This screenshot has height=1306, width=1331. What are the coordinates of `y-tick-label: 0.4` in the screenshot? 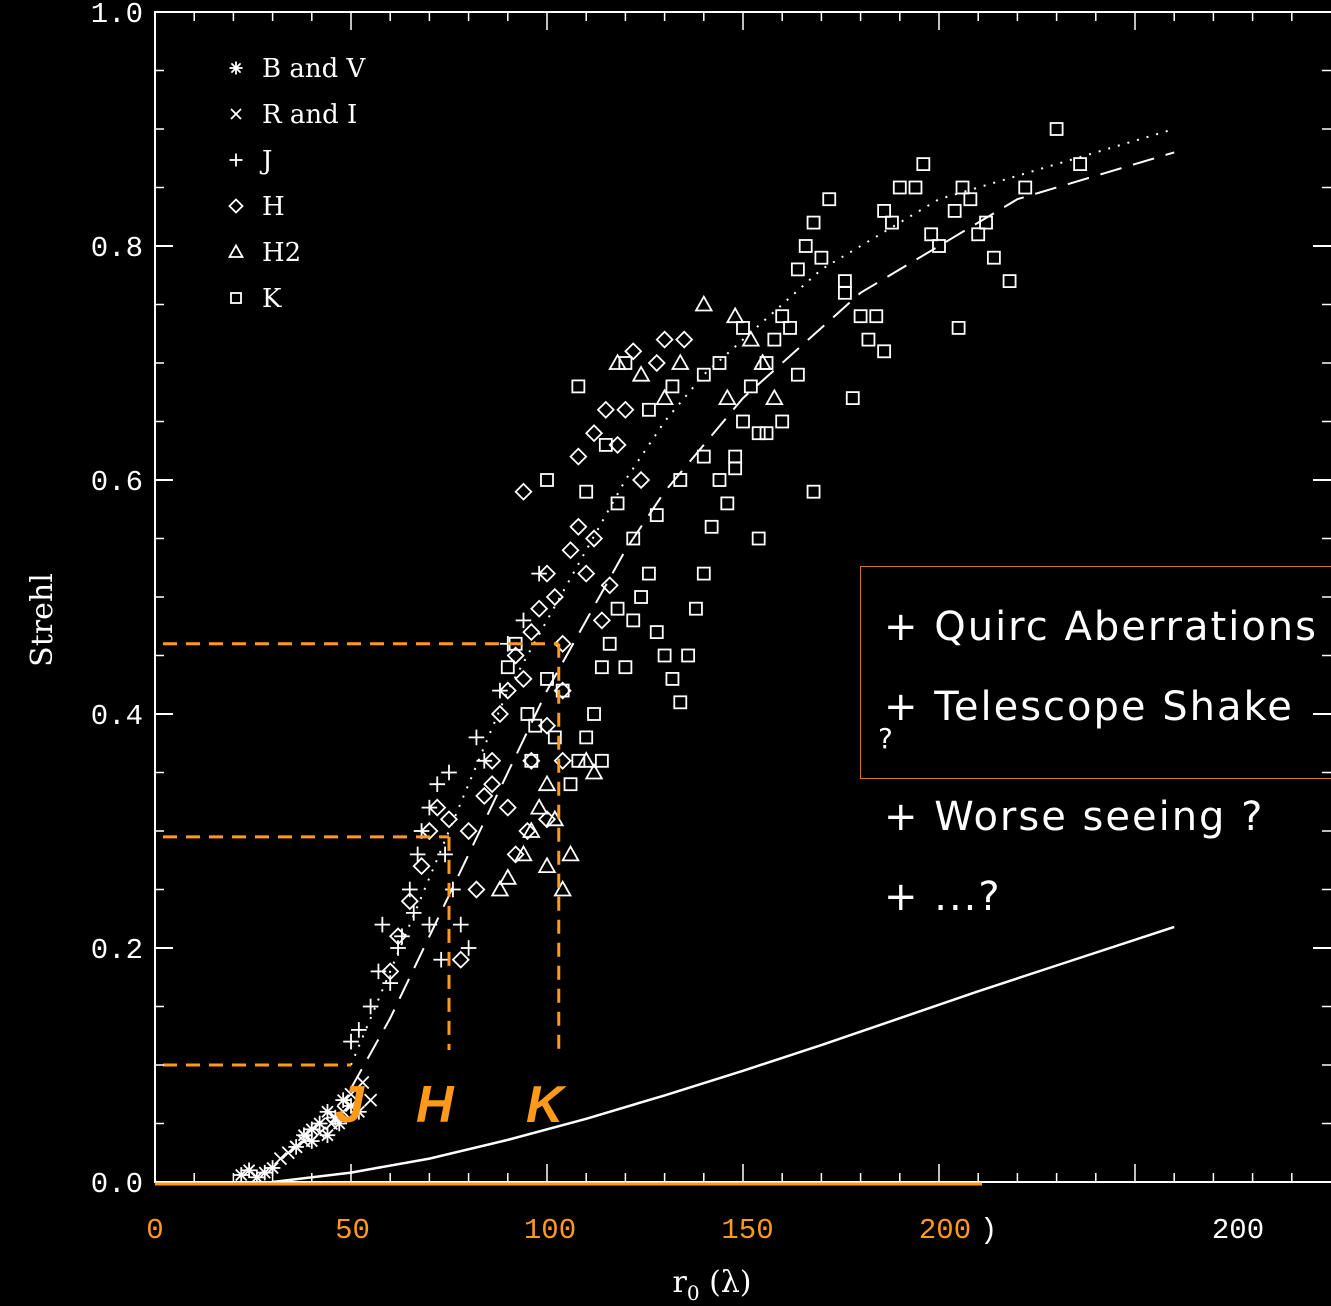 It's located at (117, 716).